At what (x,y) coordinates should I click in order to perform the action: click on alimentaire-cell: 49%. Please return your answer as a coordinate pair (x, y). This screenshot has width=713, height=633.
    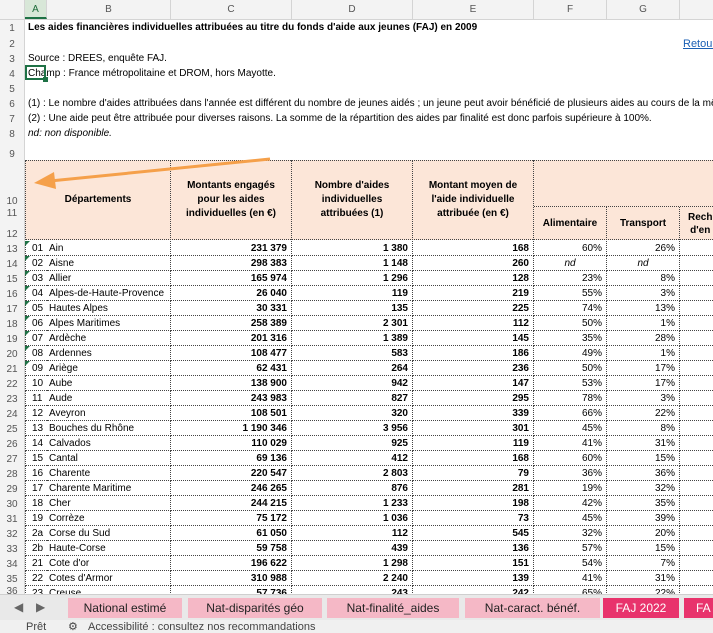
    Looking at the image, I should click on (570, 353).